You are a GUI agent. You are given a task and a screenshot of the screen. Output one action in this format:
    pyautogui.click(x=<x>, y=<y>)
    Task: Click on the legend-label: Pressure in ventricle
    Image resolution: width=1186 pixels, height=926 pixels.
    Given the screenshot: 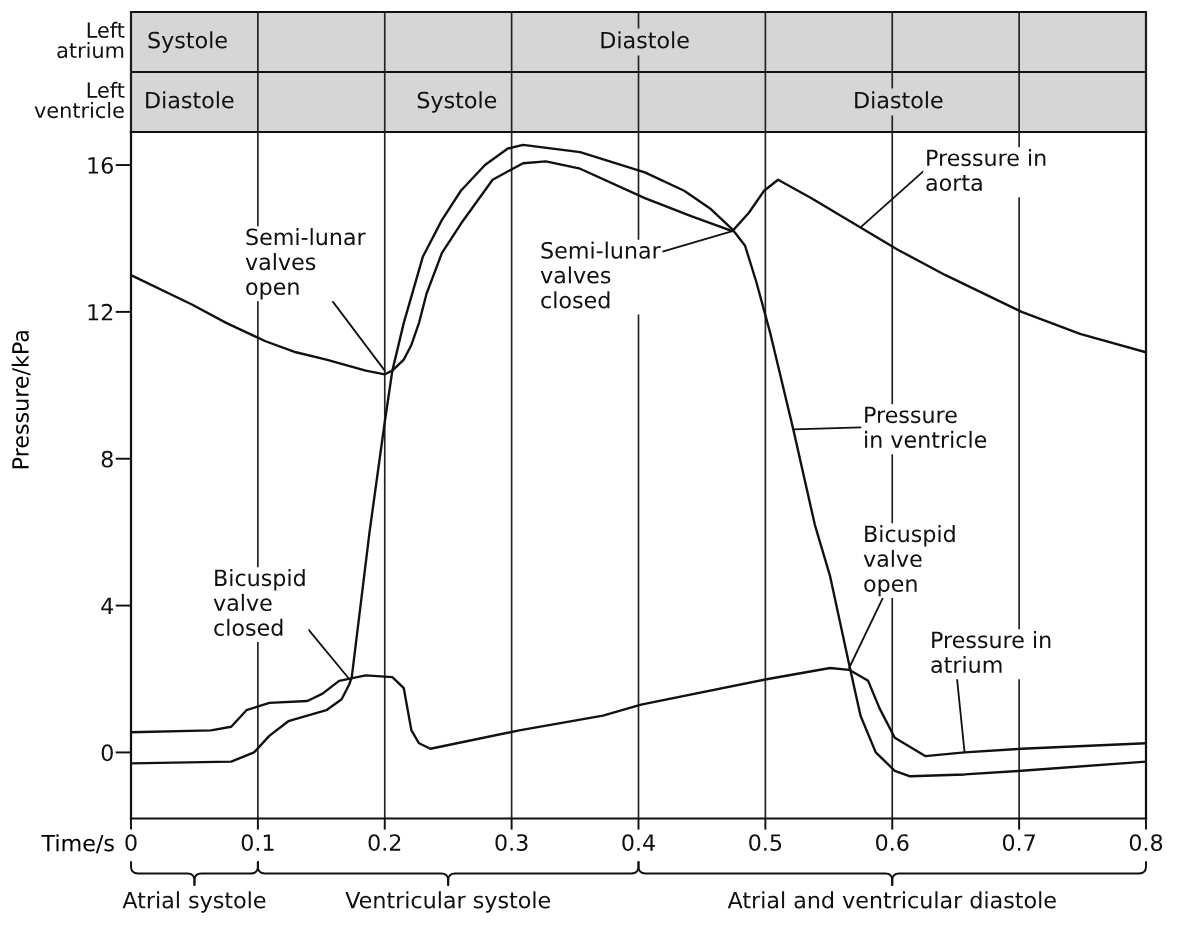 What is the action you would take?
    pyautogui.click(x=926, y=427)
    